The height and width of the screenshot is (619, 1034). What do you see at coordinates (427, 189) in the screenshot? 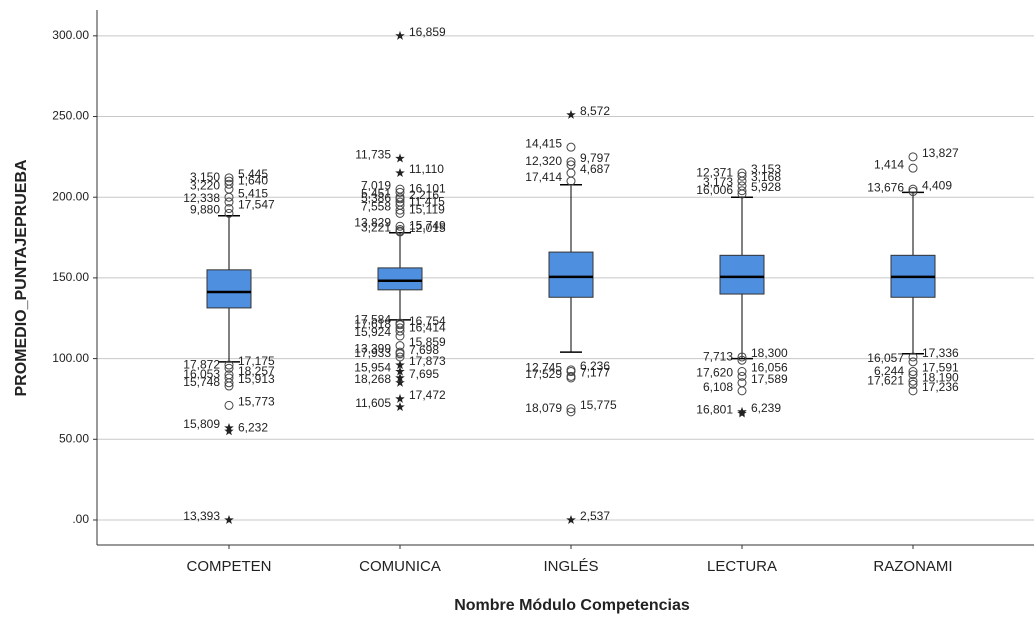
I see `outlier-label: 16,101` at bounding box center [427, 189].